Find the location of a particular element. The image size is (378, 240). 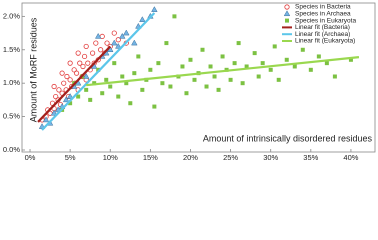

x-tick-label: 15% is located at coordinates (150, 157).